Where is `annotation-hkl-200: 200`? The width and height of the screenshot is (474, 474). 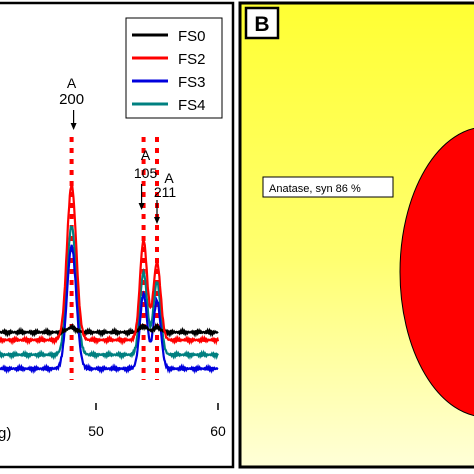 annotation-hkl-200: 200 is located at coordinates (71, 99).